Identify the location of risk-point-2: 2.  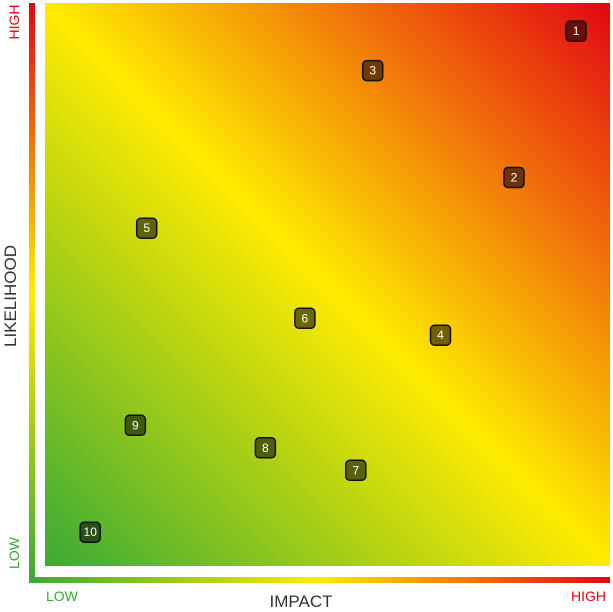
(514, 177).